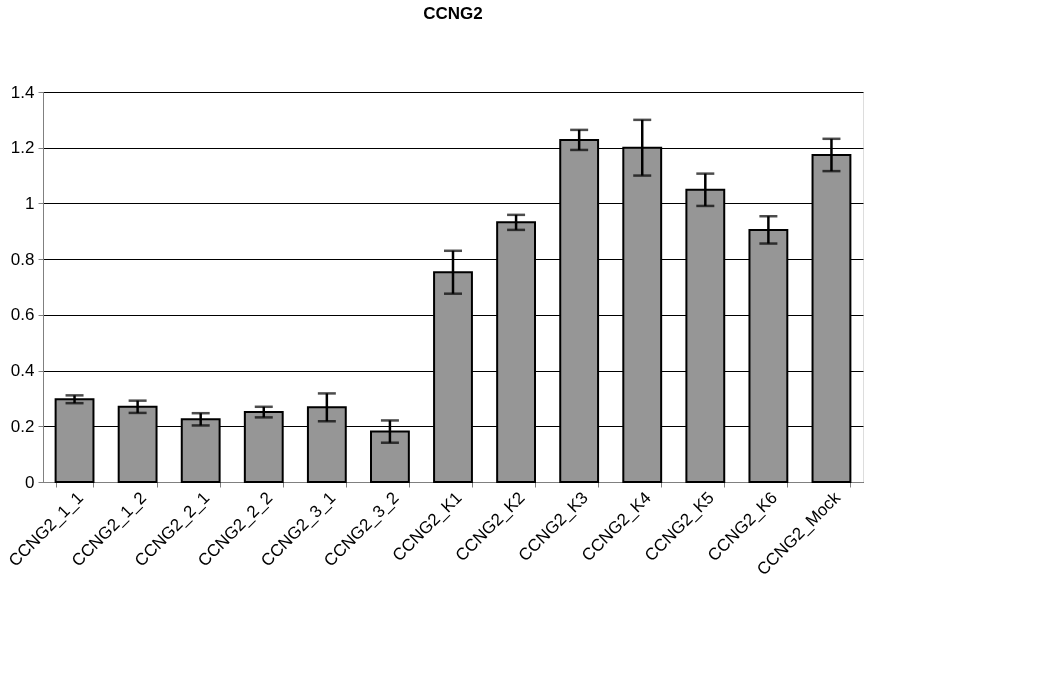 Image resolution: width=1047 pixels, height=684 pixels. I want to click on y-tick-label: 1.4, so click(22, 92).